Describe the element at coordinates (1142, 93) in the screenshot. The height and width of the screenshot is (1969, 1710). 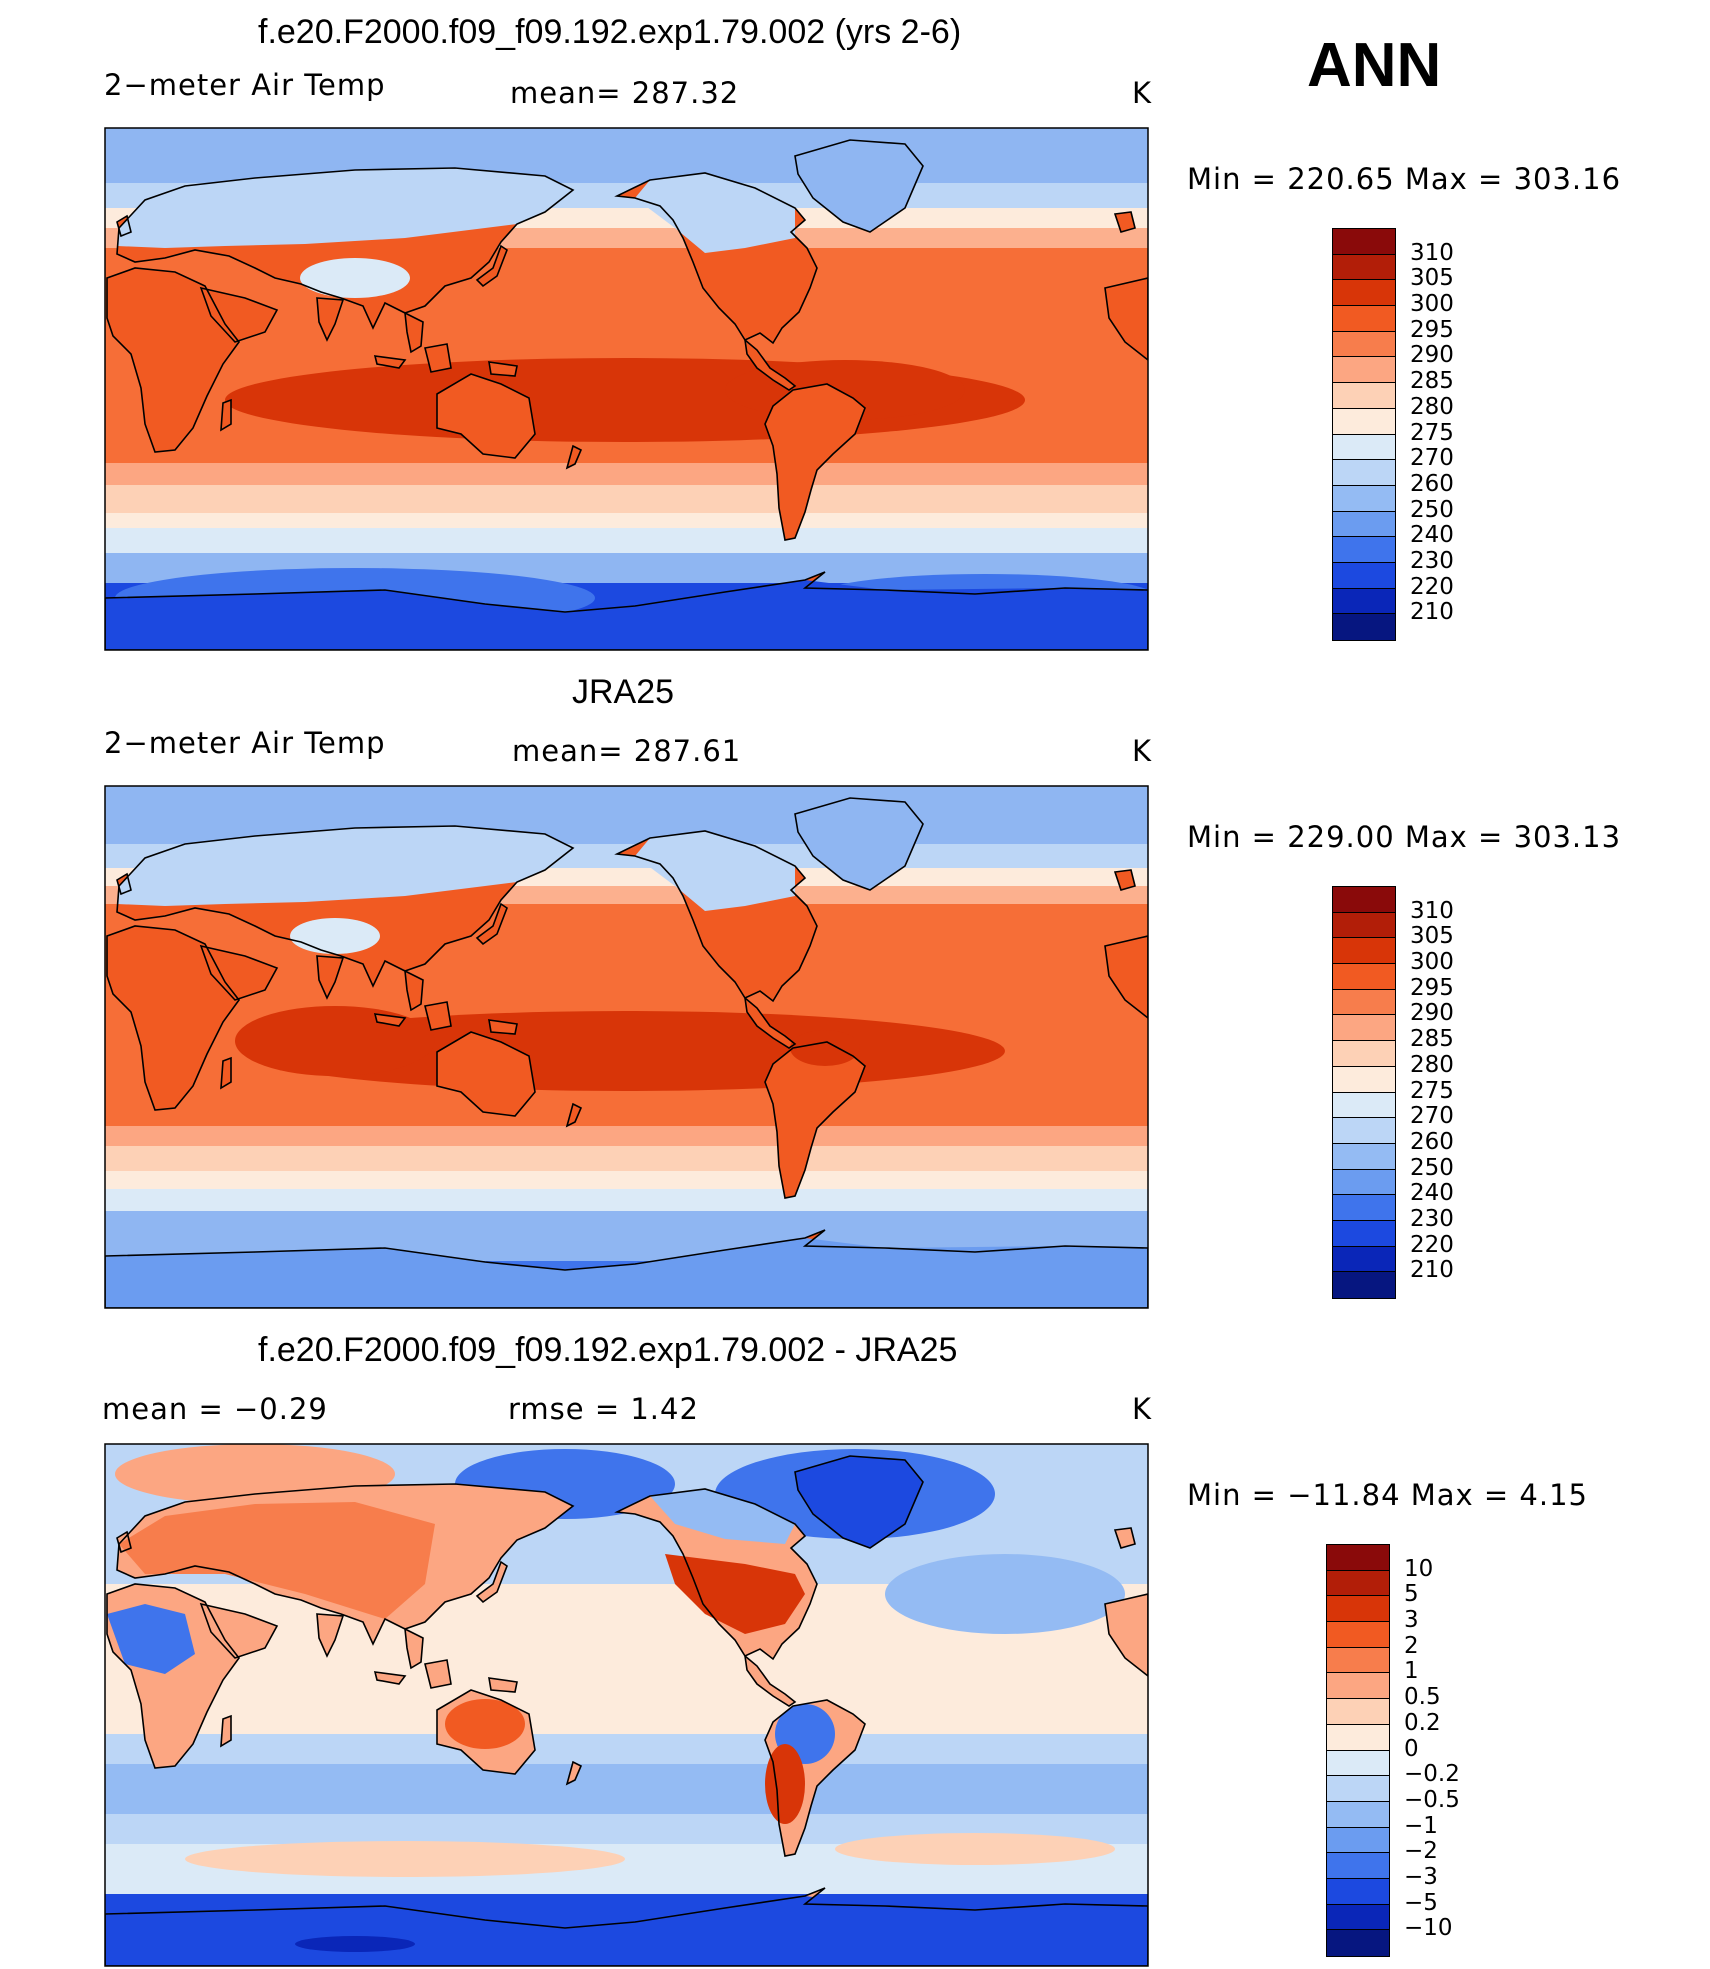
I see `panel-1-units-label: K` at that location.